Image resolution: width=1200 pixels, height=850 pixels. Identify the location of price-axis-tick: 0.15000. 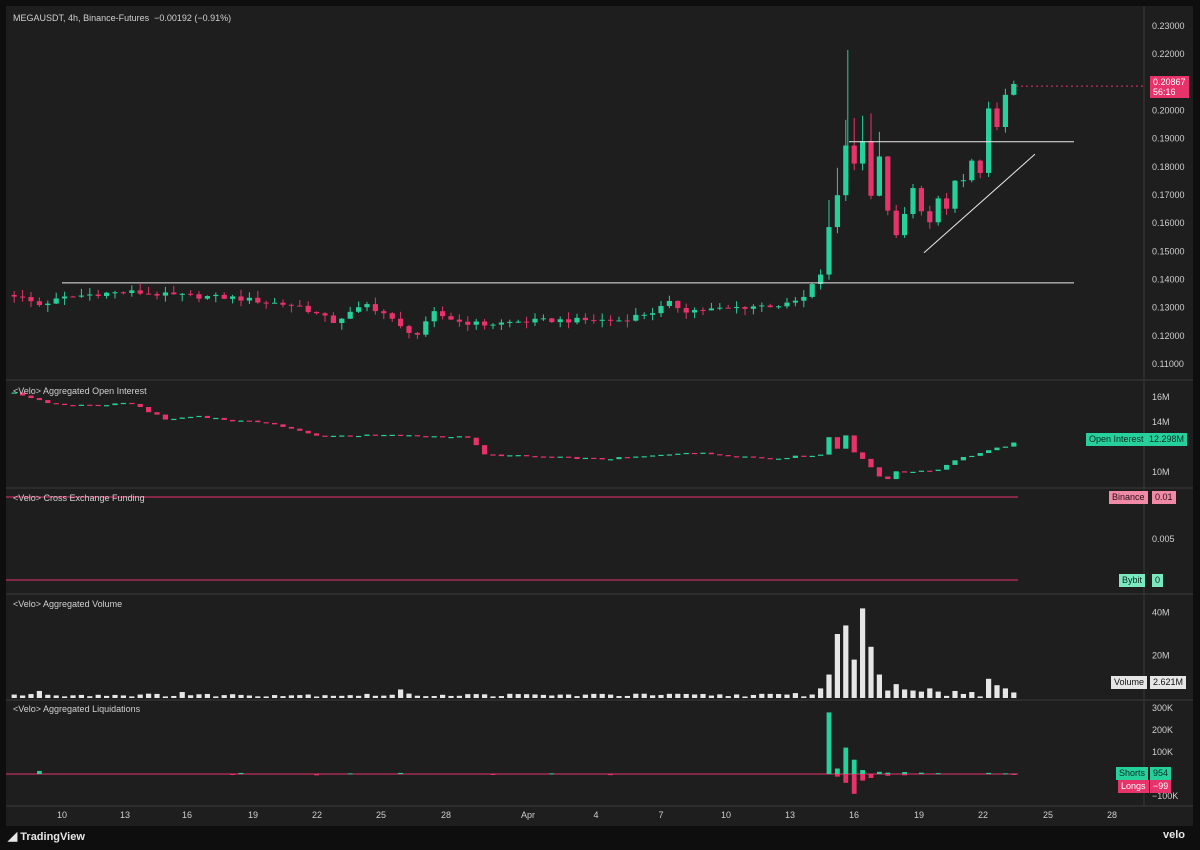
(1168, 251).